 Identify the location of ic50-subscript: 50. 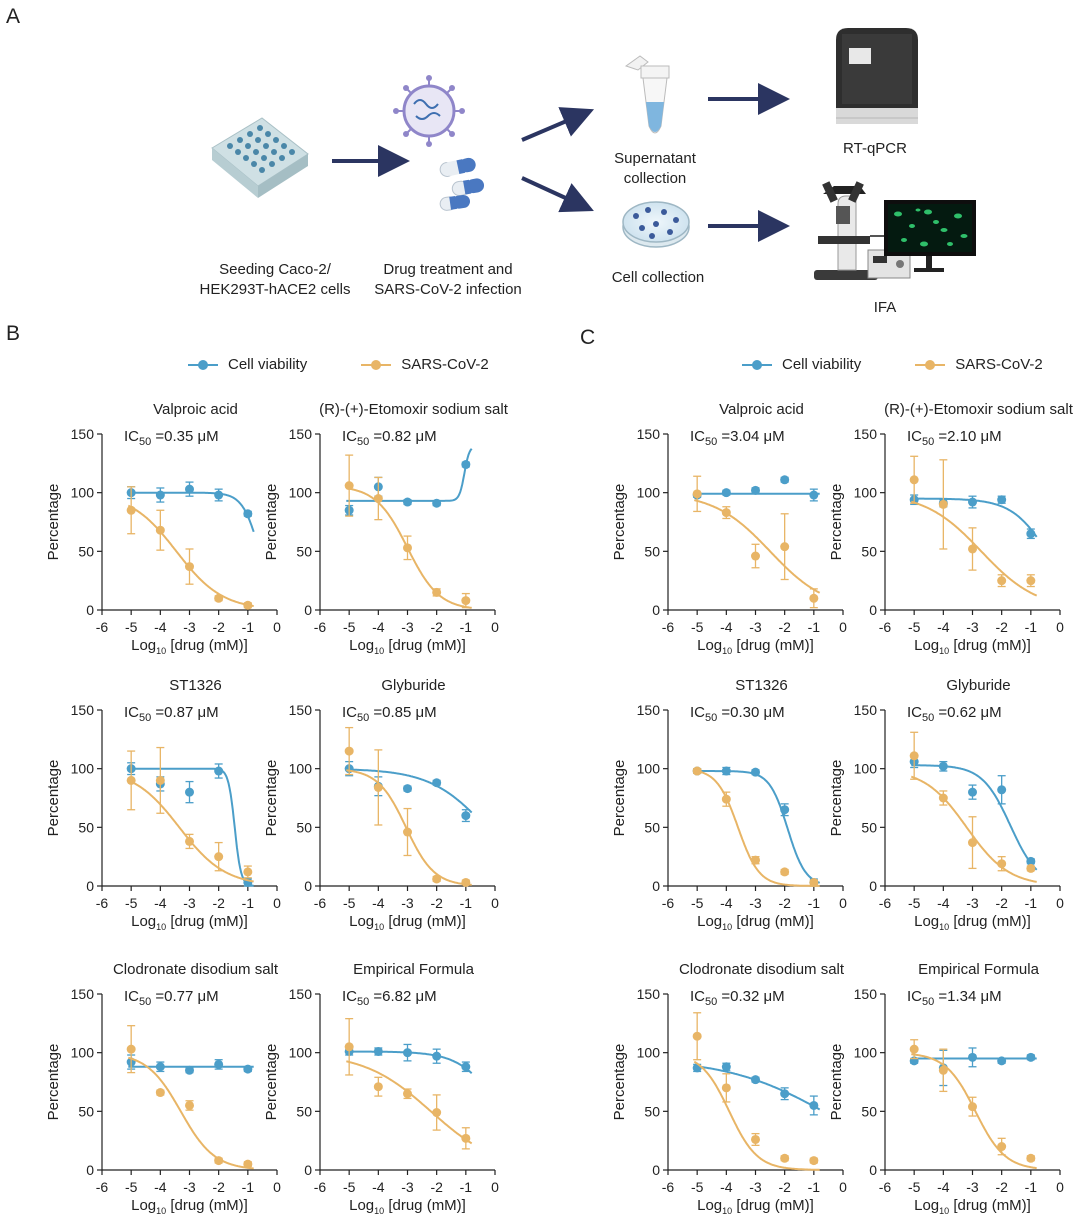
(145, 1002).